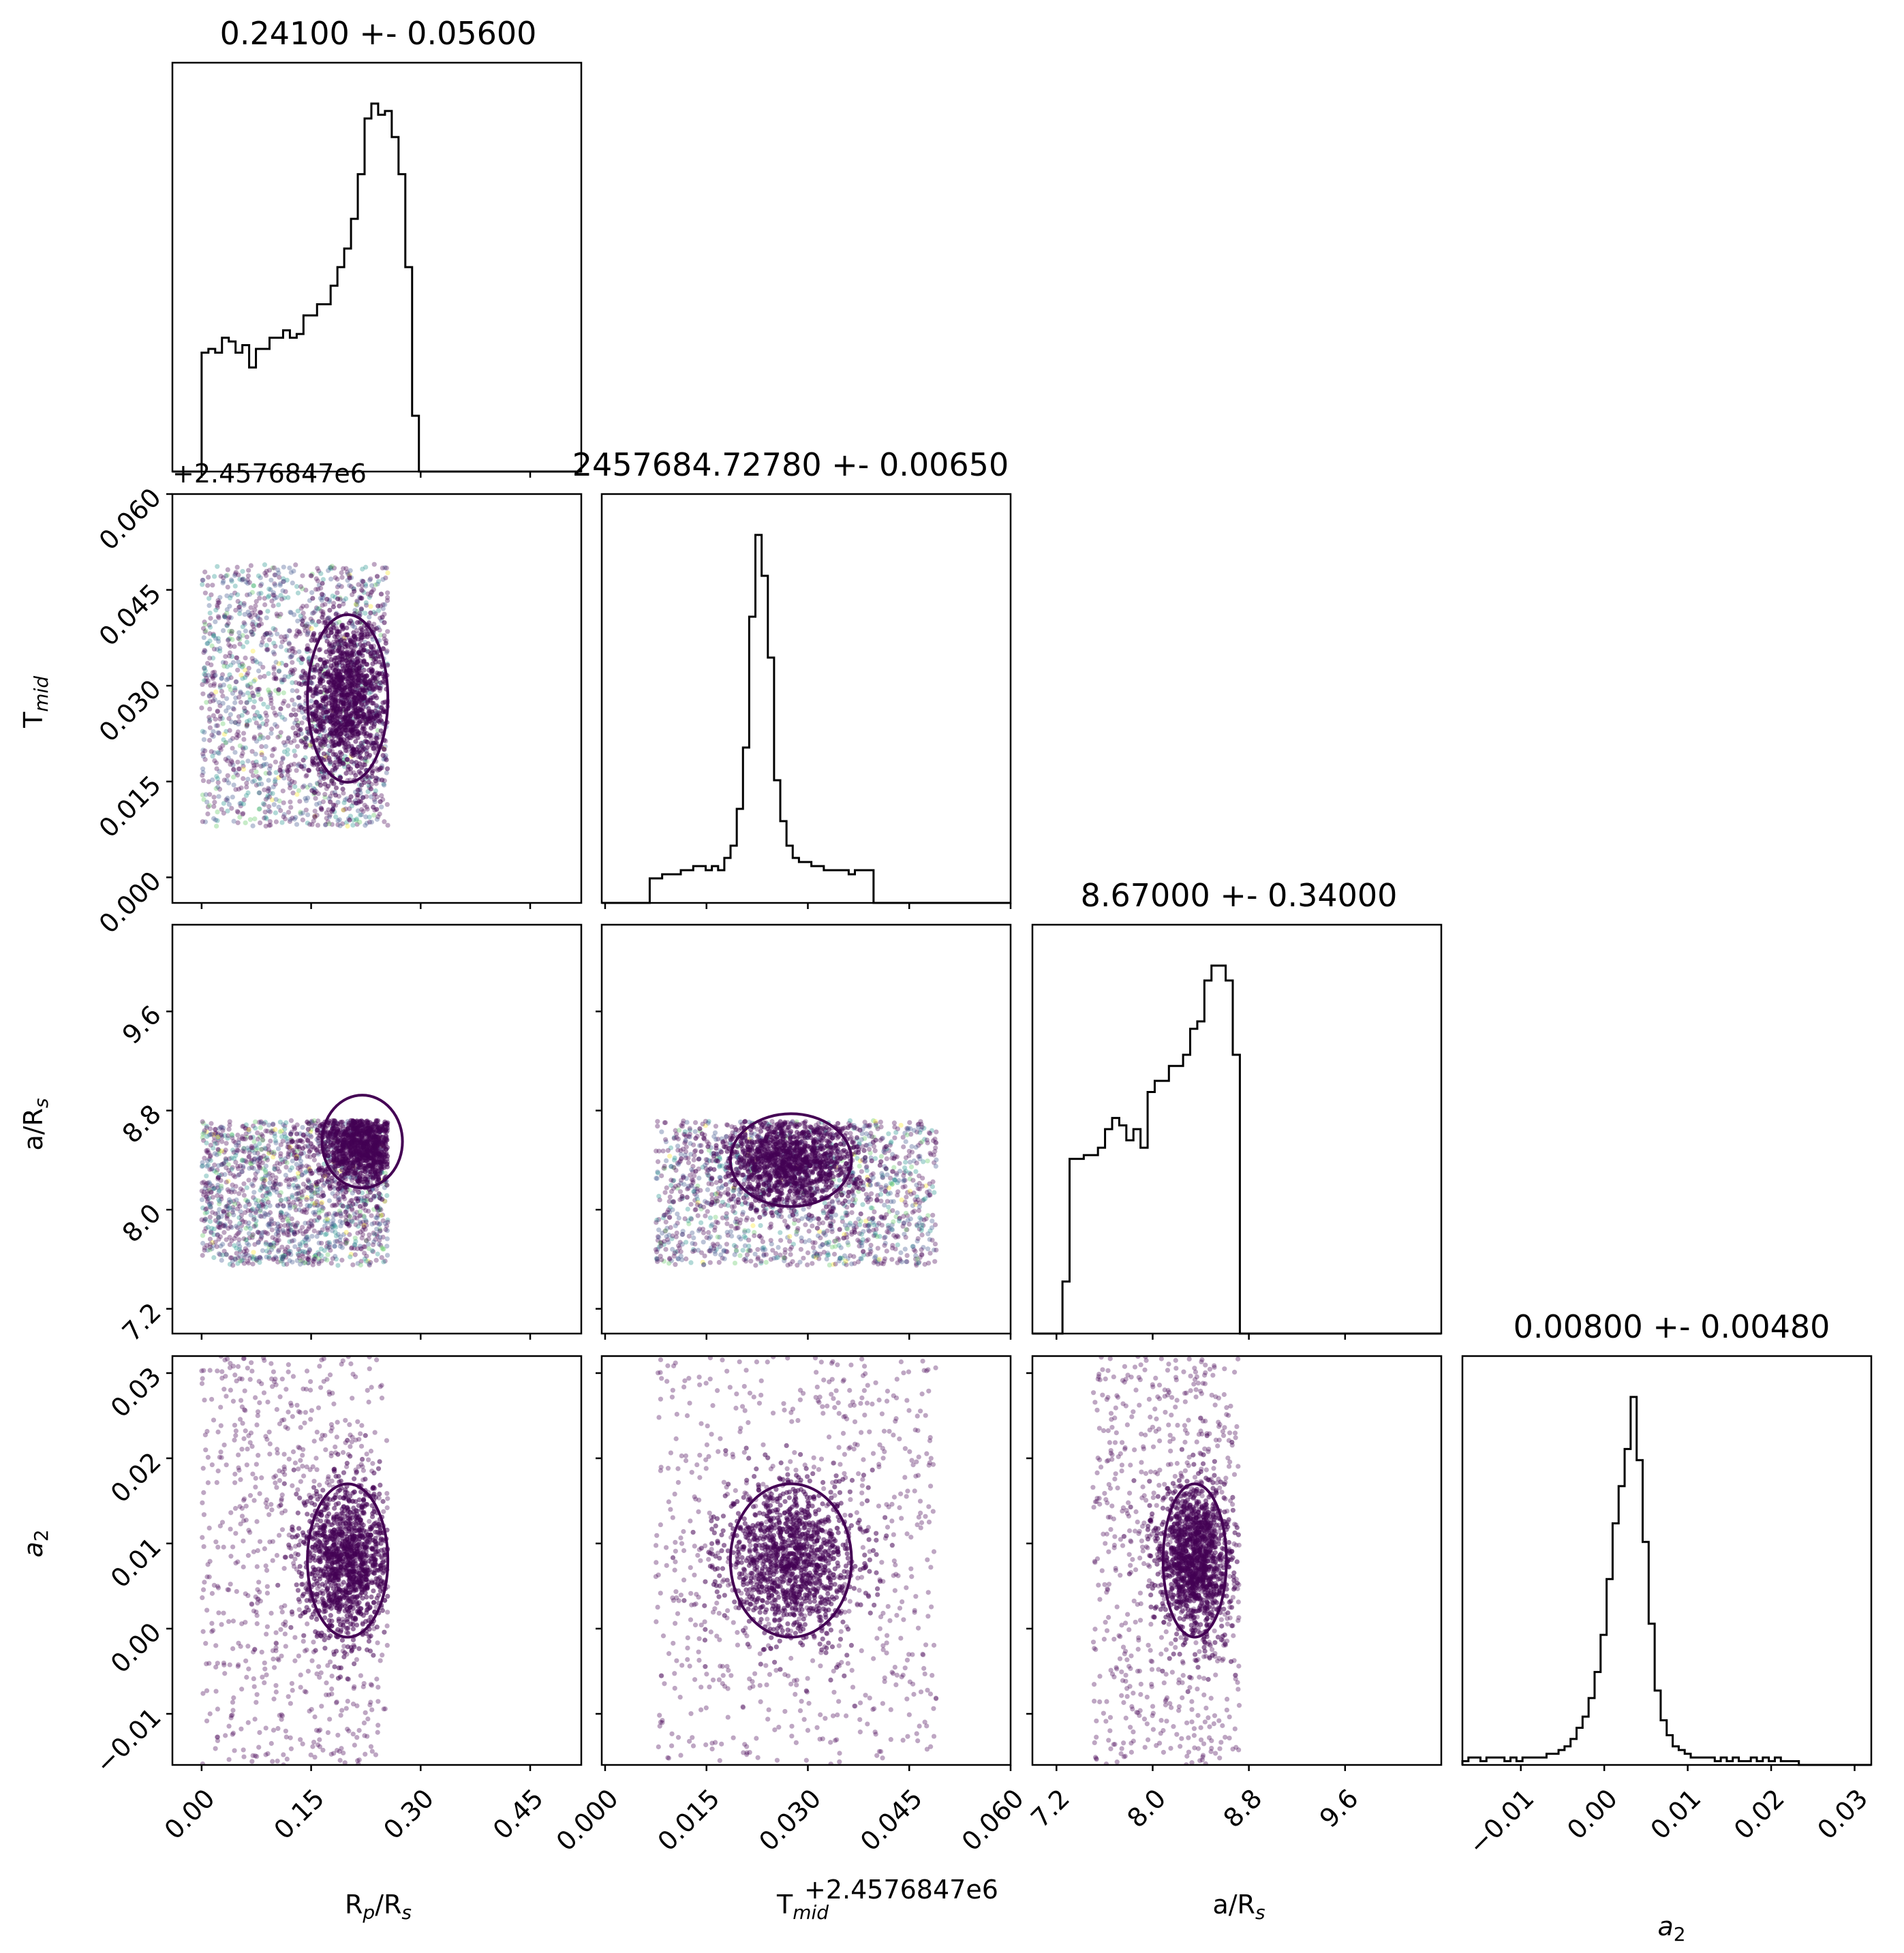 The width and height of the screenshot is (1904, 1953). Describe the element at coordinates (294, 1193) in the screenshot. I see `scatter-points-scatter-rp-ars` at that location.